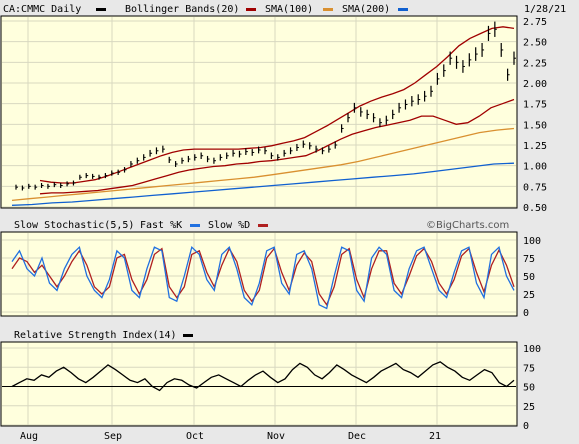  What do you see at coordinates (195, 225) in the screenshot?
I see `fastk-legend-swatch` at bounding box center [195, 225].